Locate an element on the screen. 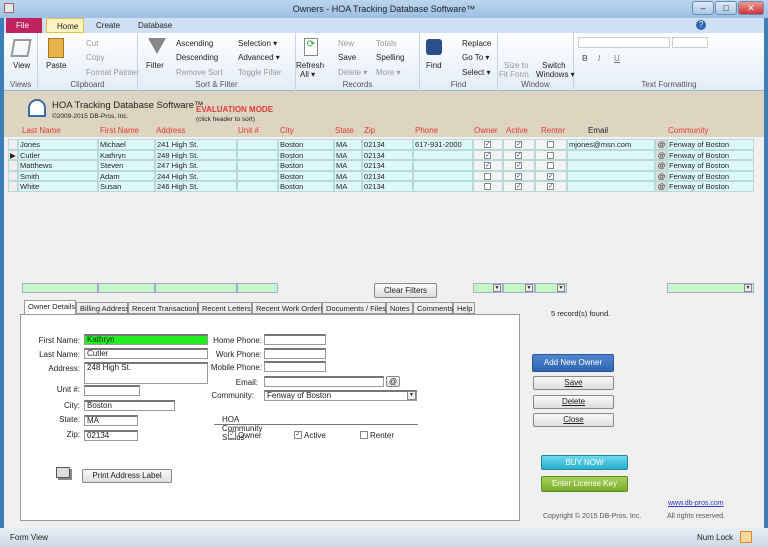  toggle-filter-button: Toggle Filter is located at coordinates (260, 72).